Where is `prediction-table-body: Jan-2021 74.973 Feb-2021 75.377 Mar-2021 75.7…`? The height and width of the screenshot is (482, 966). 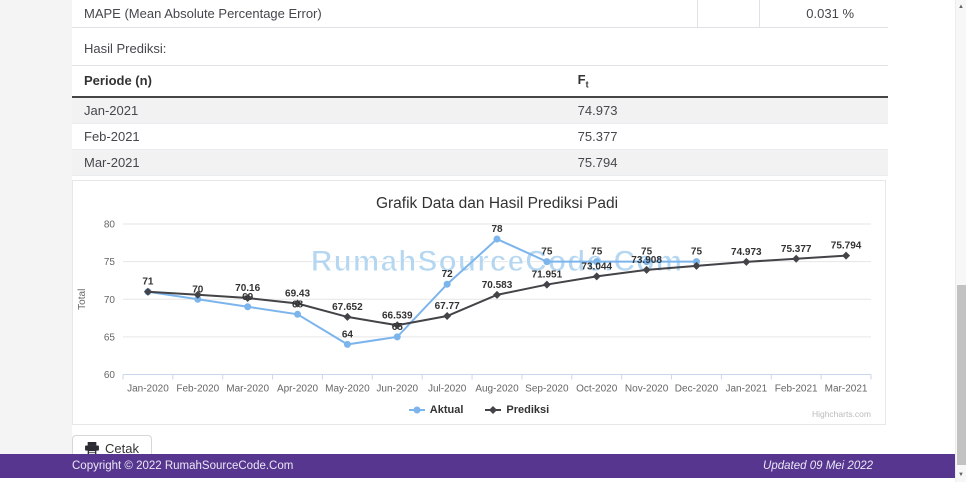 prediction-table-body: Jan-2021 74.973 Feb-2021 75.377 Mar-2021 75.7… is located at coordinates (480, 136).